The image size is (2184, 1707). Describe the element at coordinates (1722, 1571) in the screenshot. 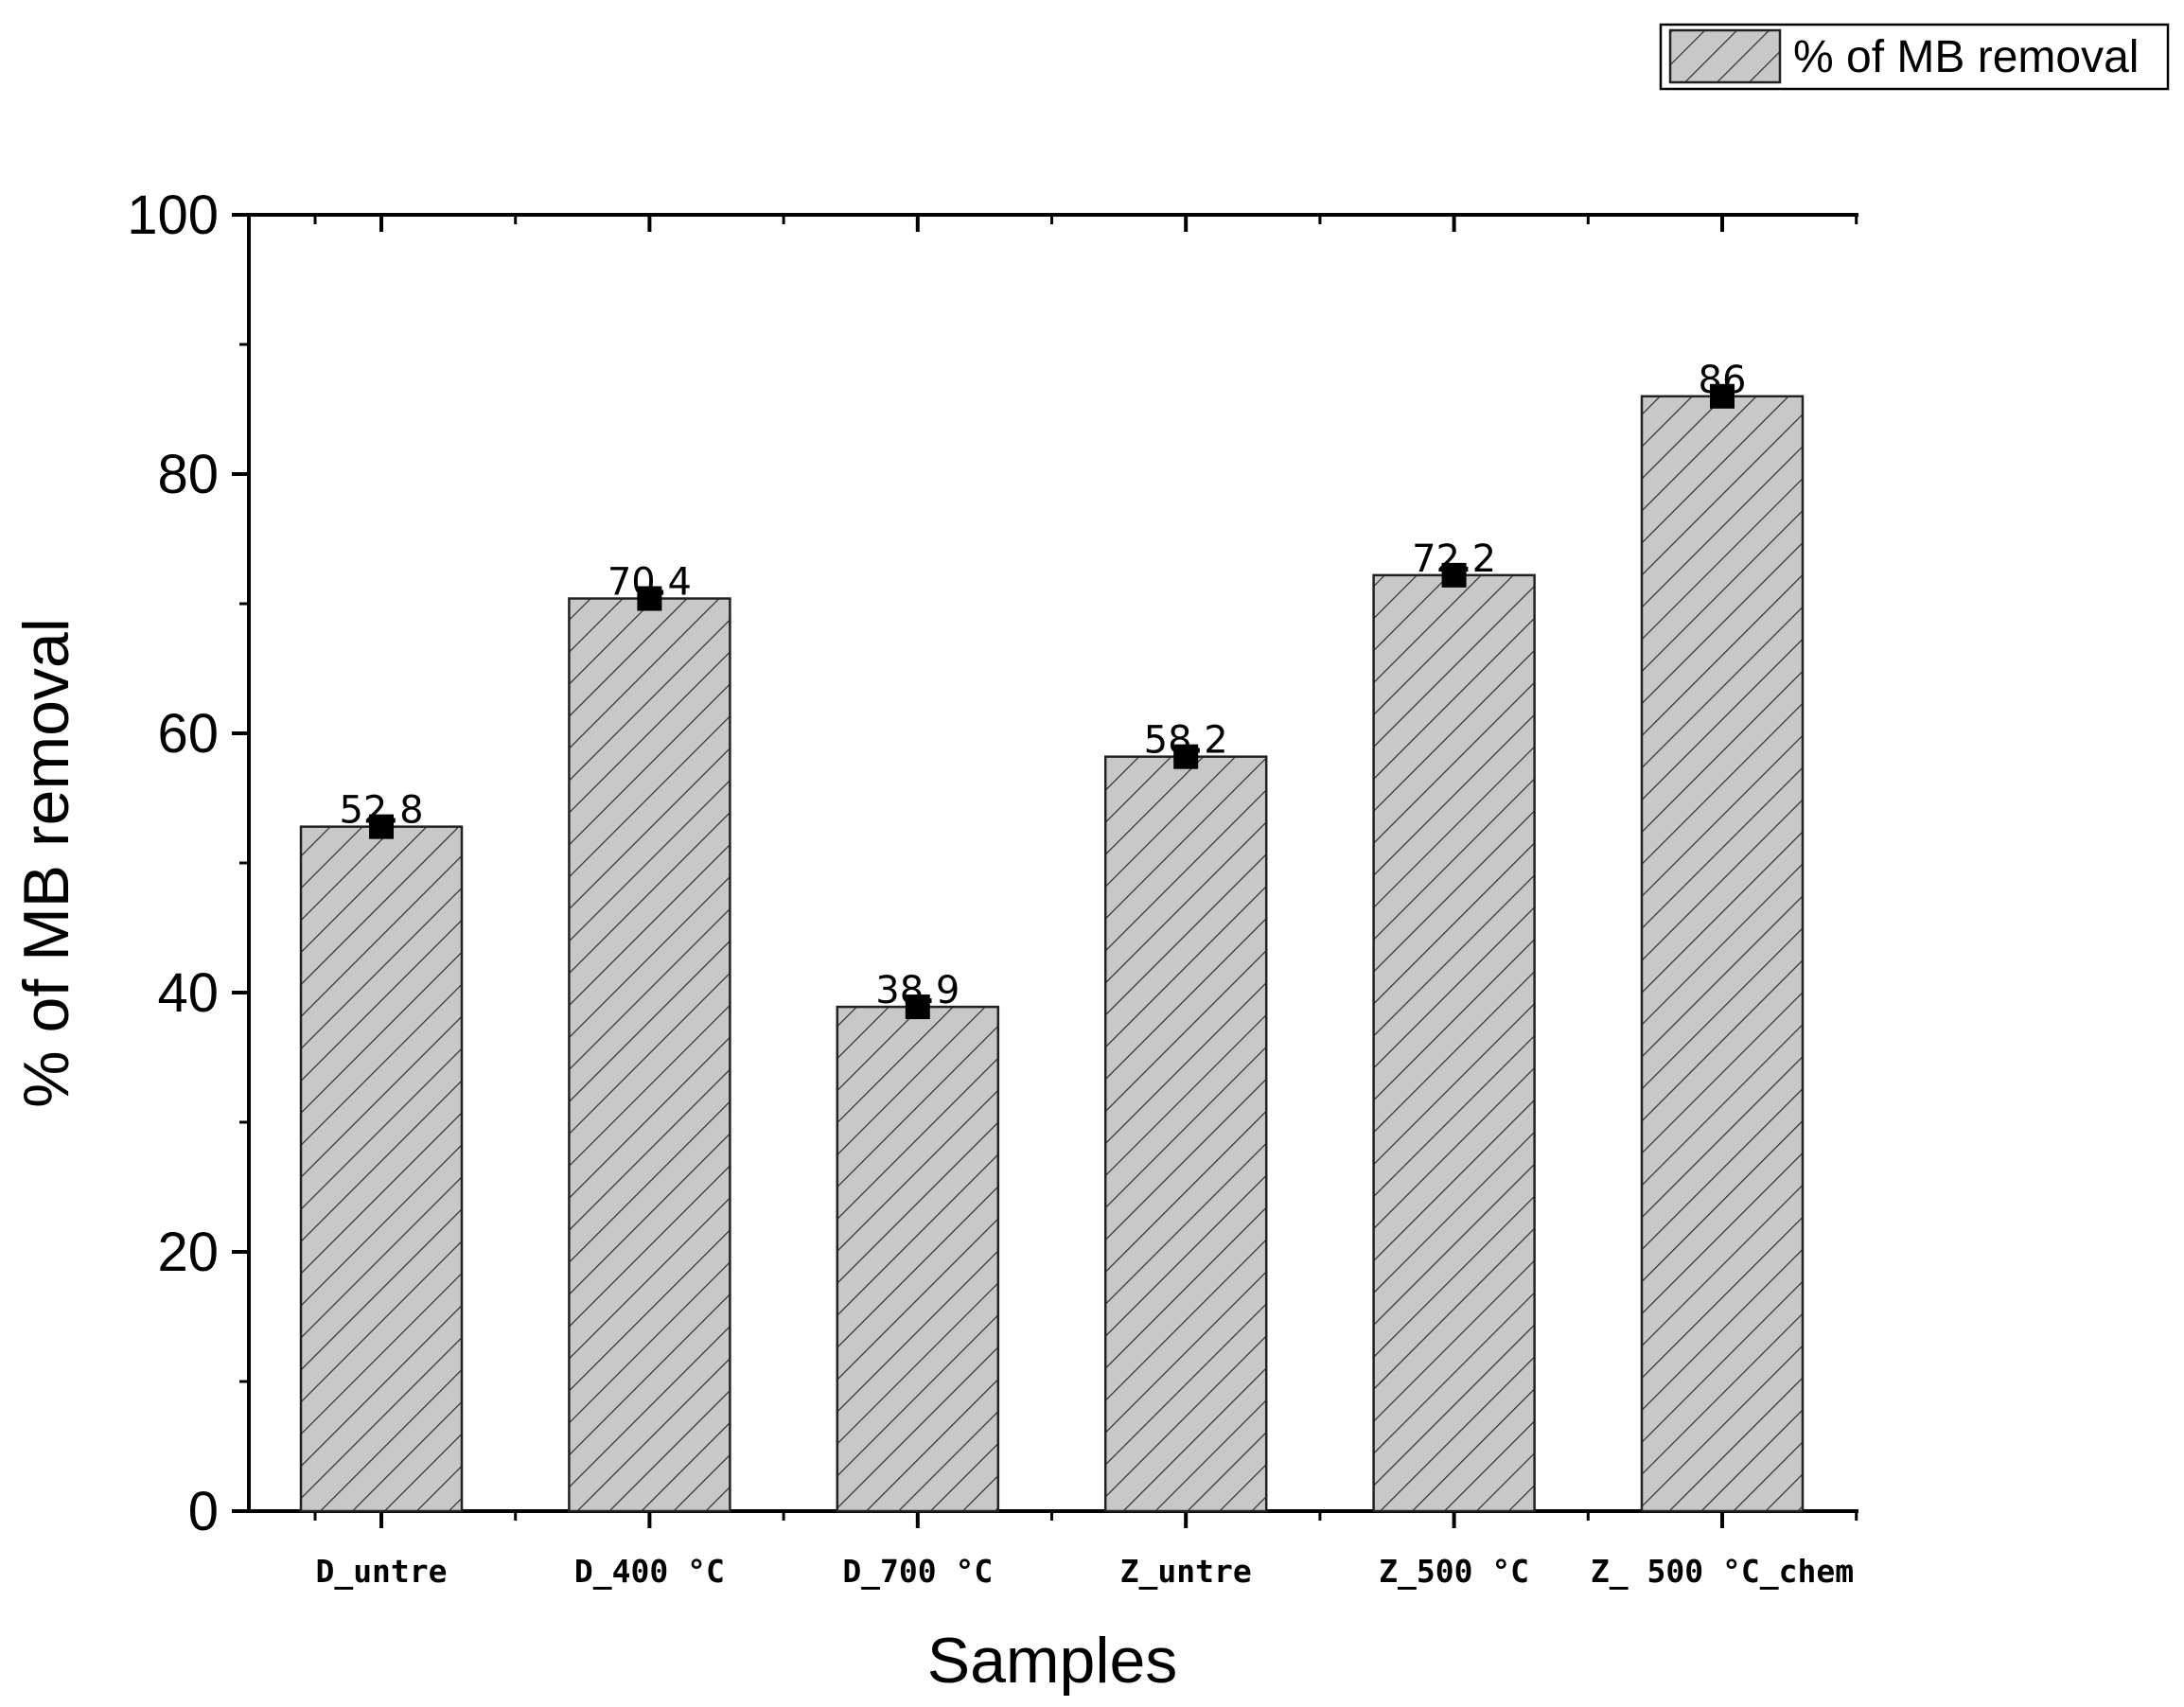

I see `x-tick-label: Z_ 500 °C_chem` at that location.